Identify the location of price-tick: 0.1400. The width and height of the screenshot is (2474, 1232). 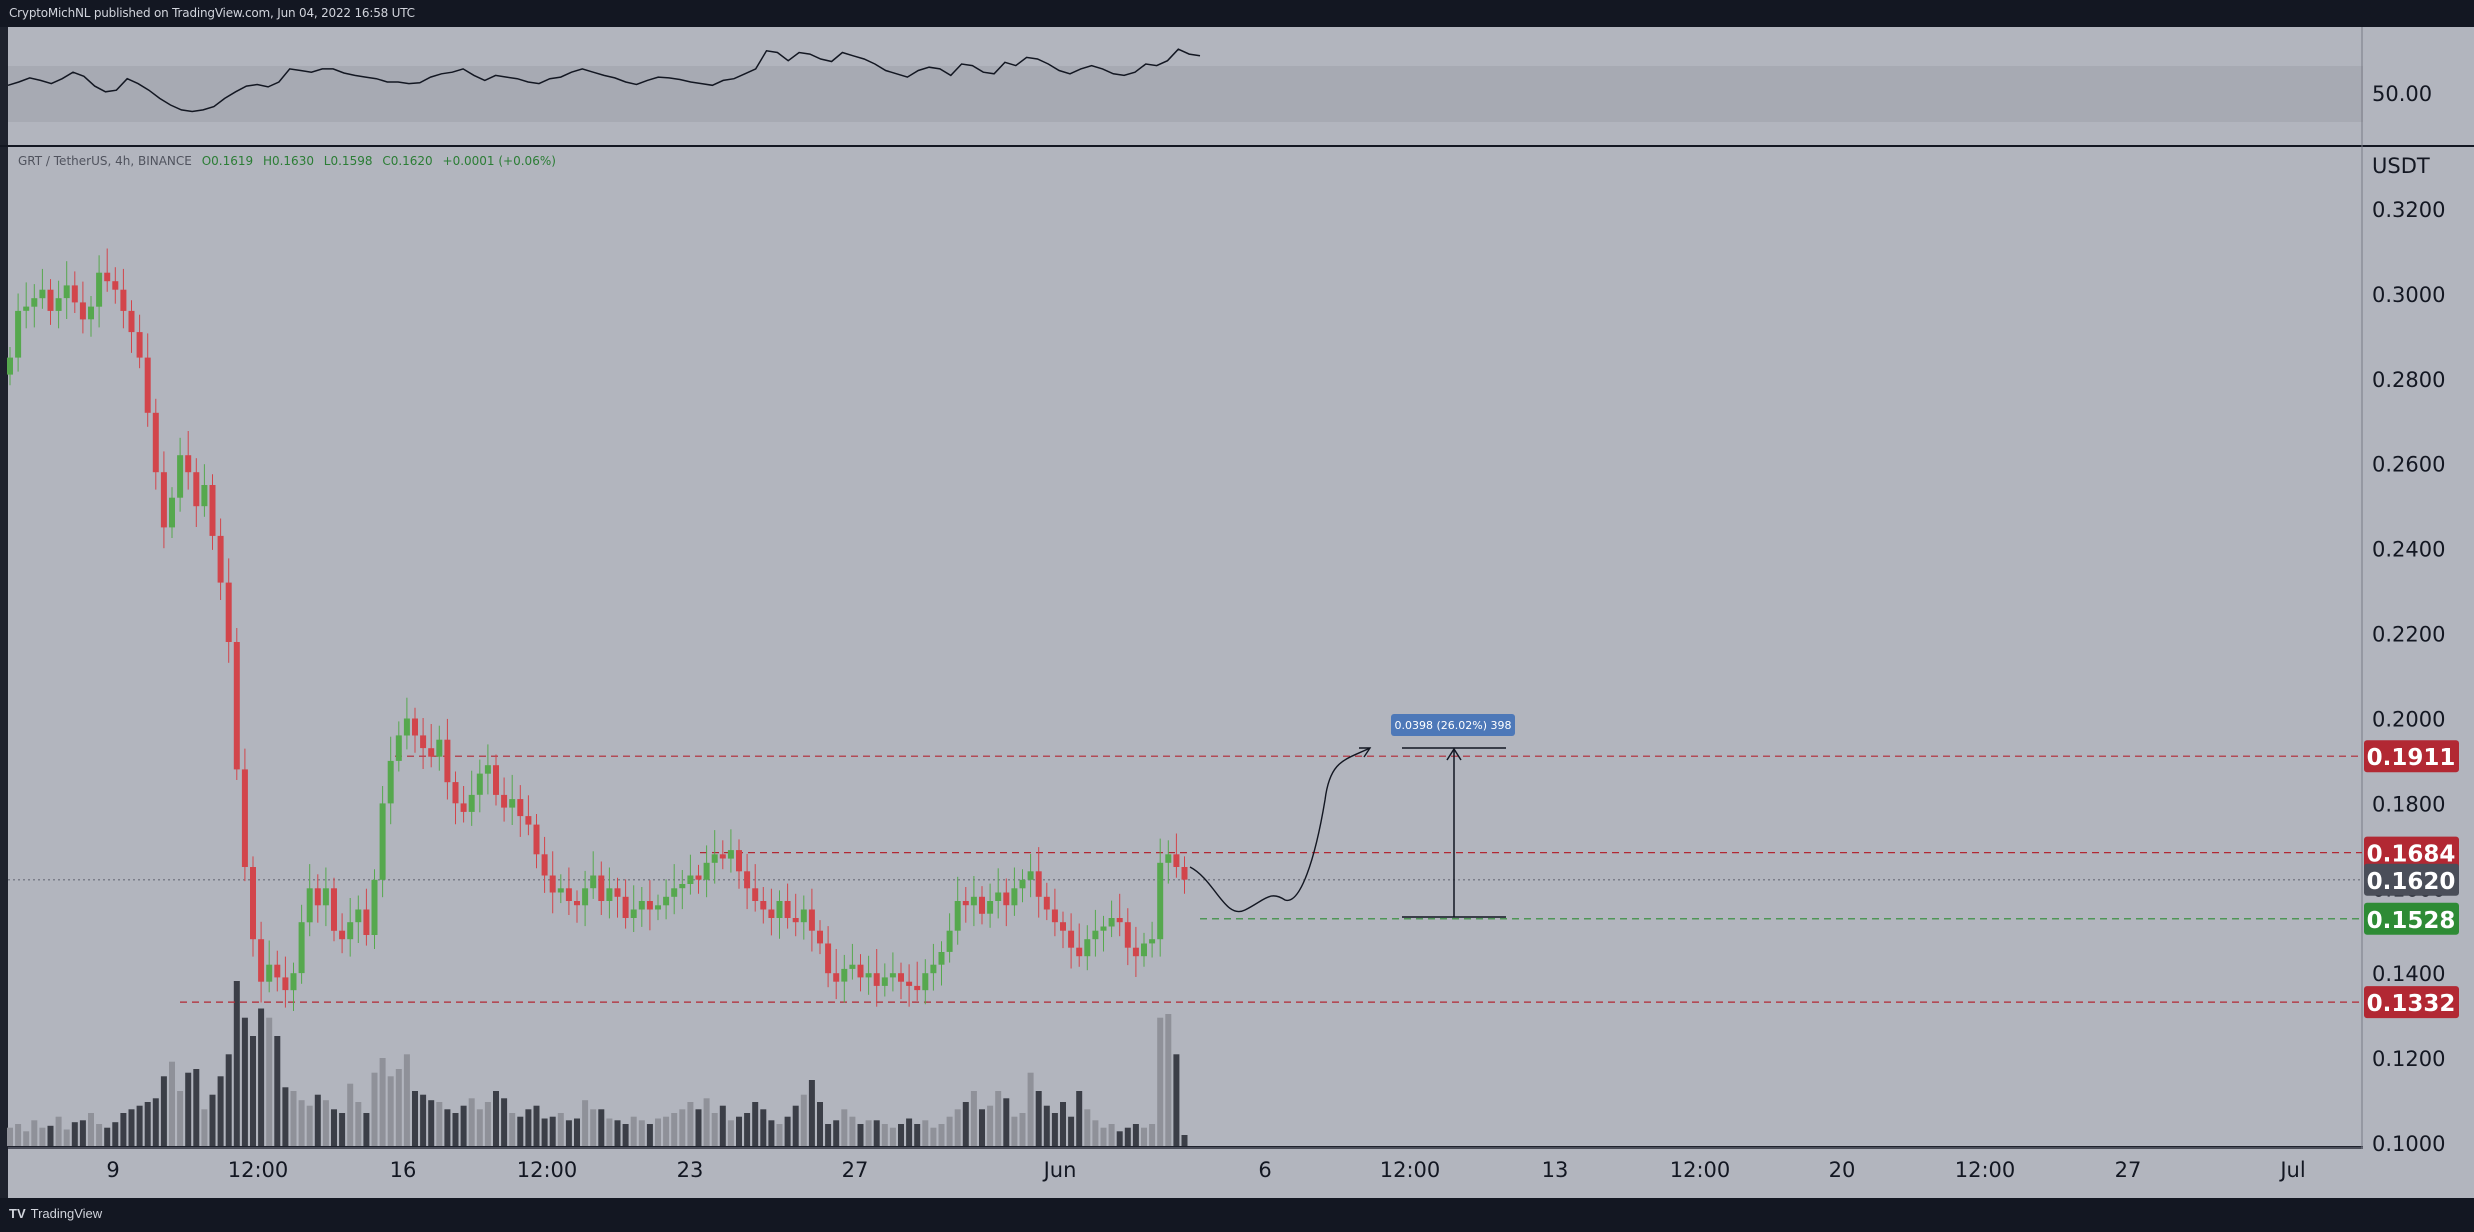
(2408, 974).